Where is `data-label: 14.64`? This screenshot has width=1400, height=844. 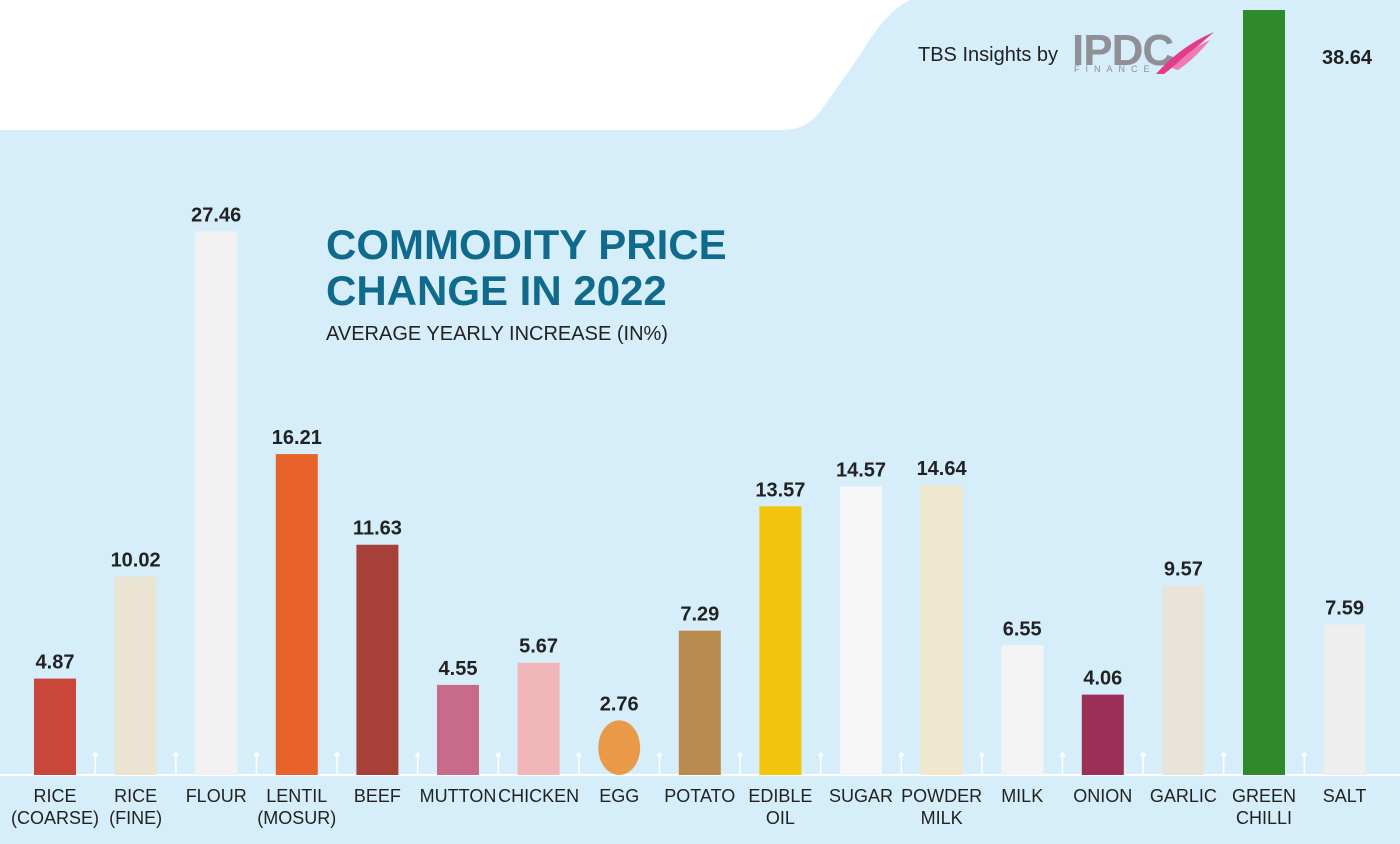 data-label: 14.64 is located at coordinates (942, 469).